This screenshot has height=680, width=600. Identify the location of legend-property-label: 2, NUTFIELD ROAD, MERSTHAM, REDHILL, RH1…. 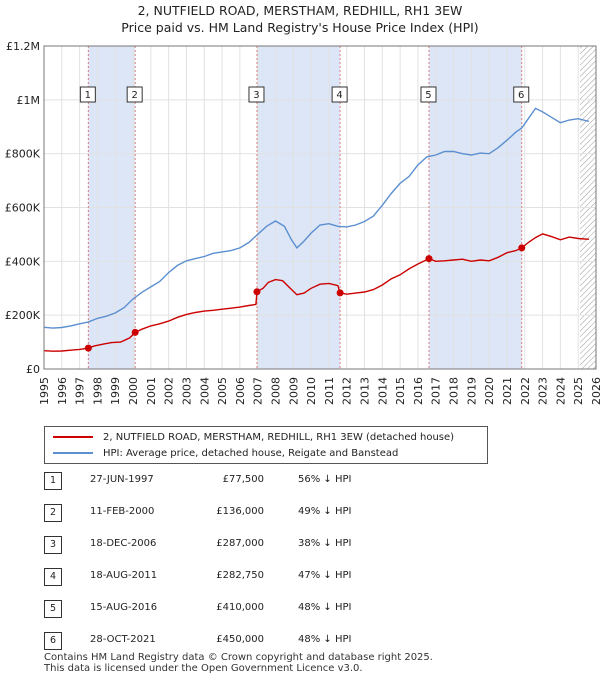
(279, 437).